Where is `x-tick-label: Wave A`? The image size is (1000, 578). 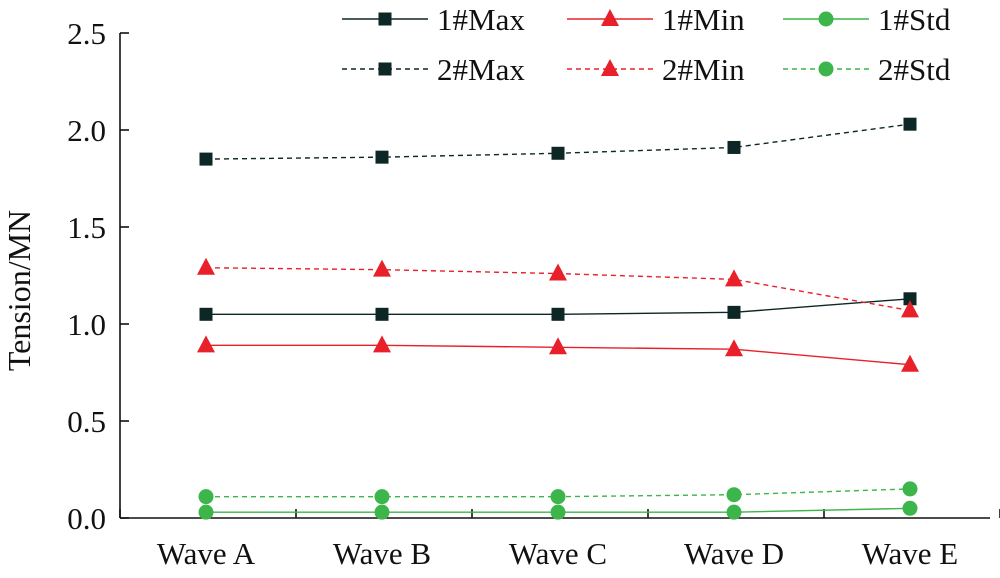
x-tick-label: Wave A is located at coordinates (206, 553).